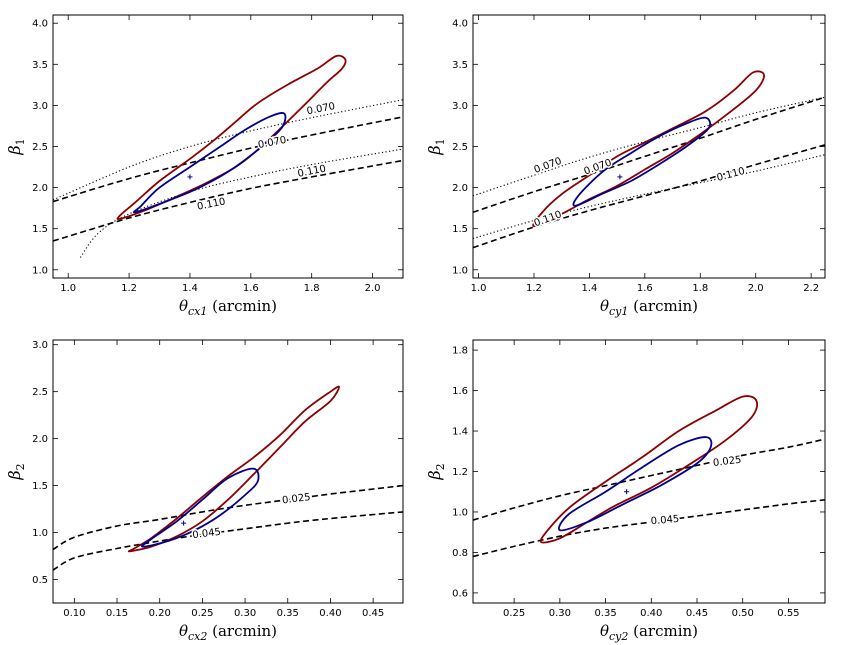  I want to click on x-tick-label: 0.10, so click(74, 613).